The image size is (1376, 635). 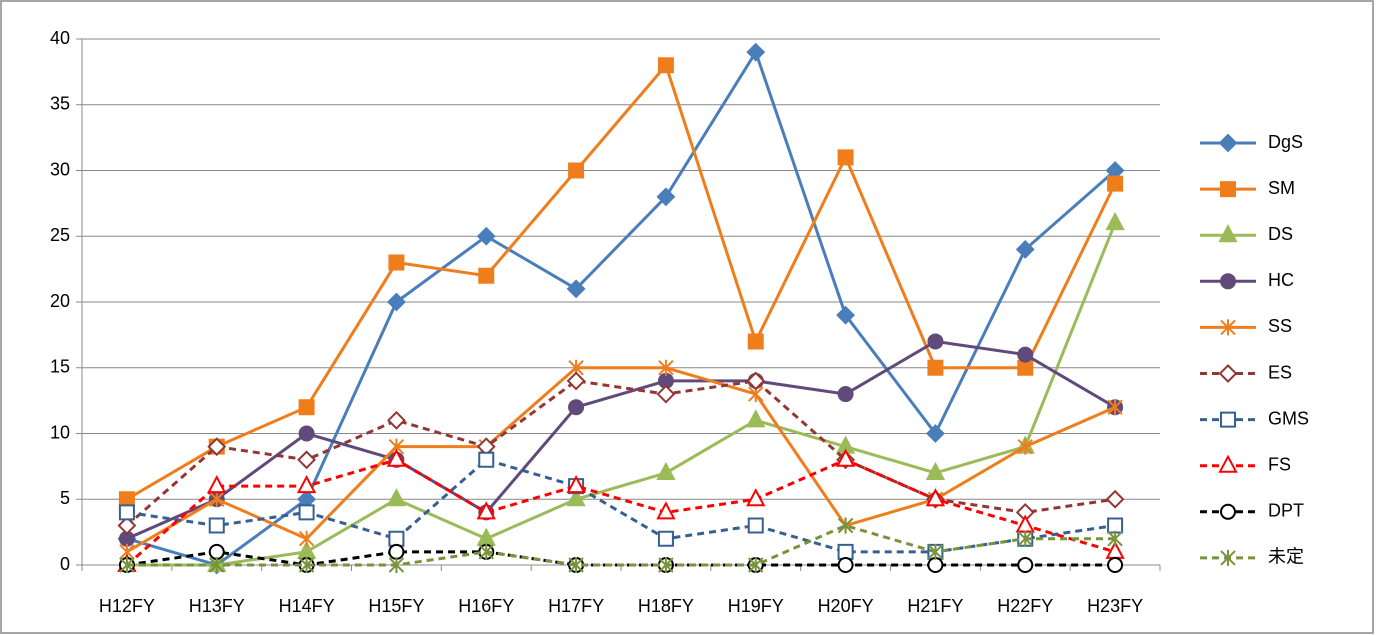 I want to click on y-tick-label: 25, so click(x=60, y=235).